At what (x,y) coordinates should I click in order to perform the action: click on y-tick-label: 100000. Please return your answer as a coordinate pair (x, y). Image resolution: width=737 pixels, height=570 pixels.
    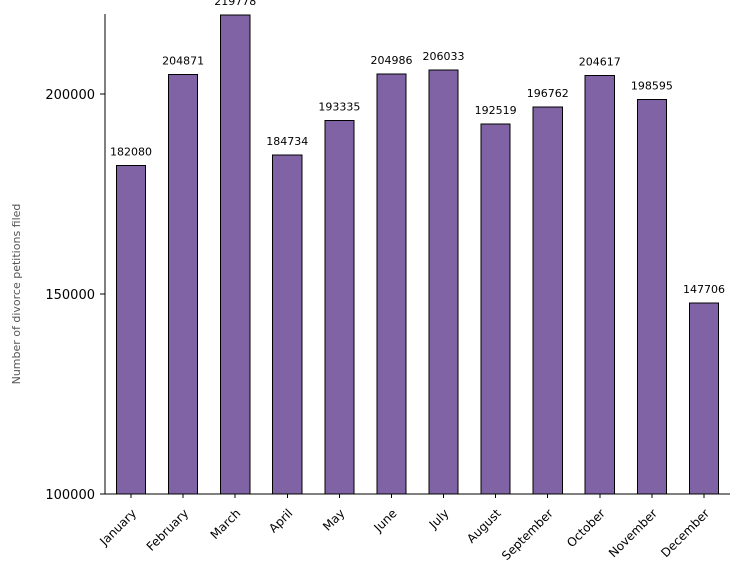
    Looking at the image, I should click on (70, 495).